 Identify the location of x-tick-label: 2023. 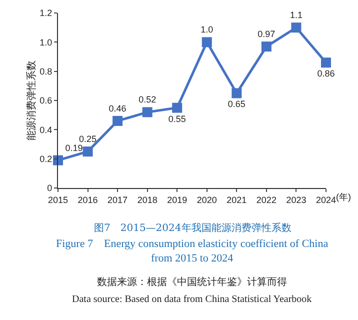
(296, 199).